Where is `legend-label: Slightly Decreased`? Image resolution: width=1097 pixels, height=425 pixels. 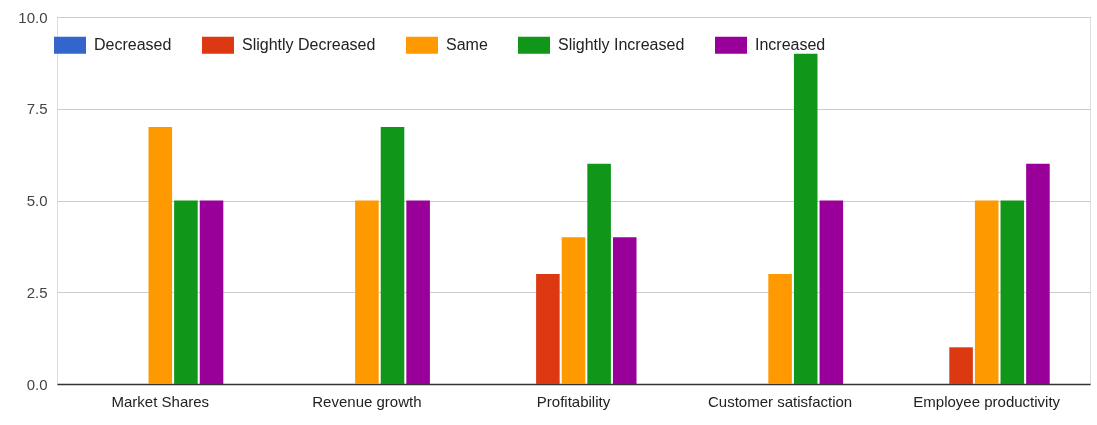
legend-label: Slightly Decreased is located at coordinates (309, 45).